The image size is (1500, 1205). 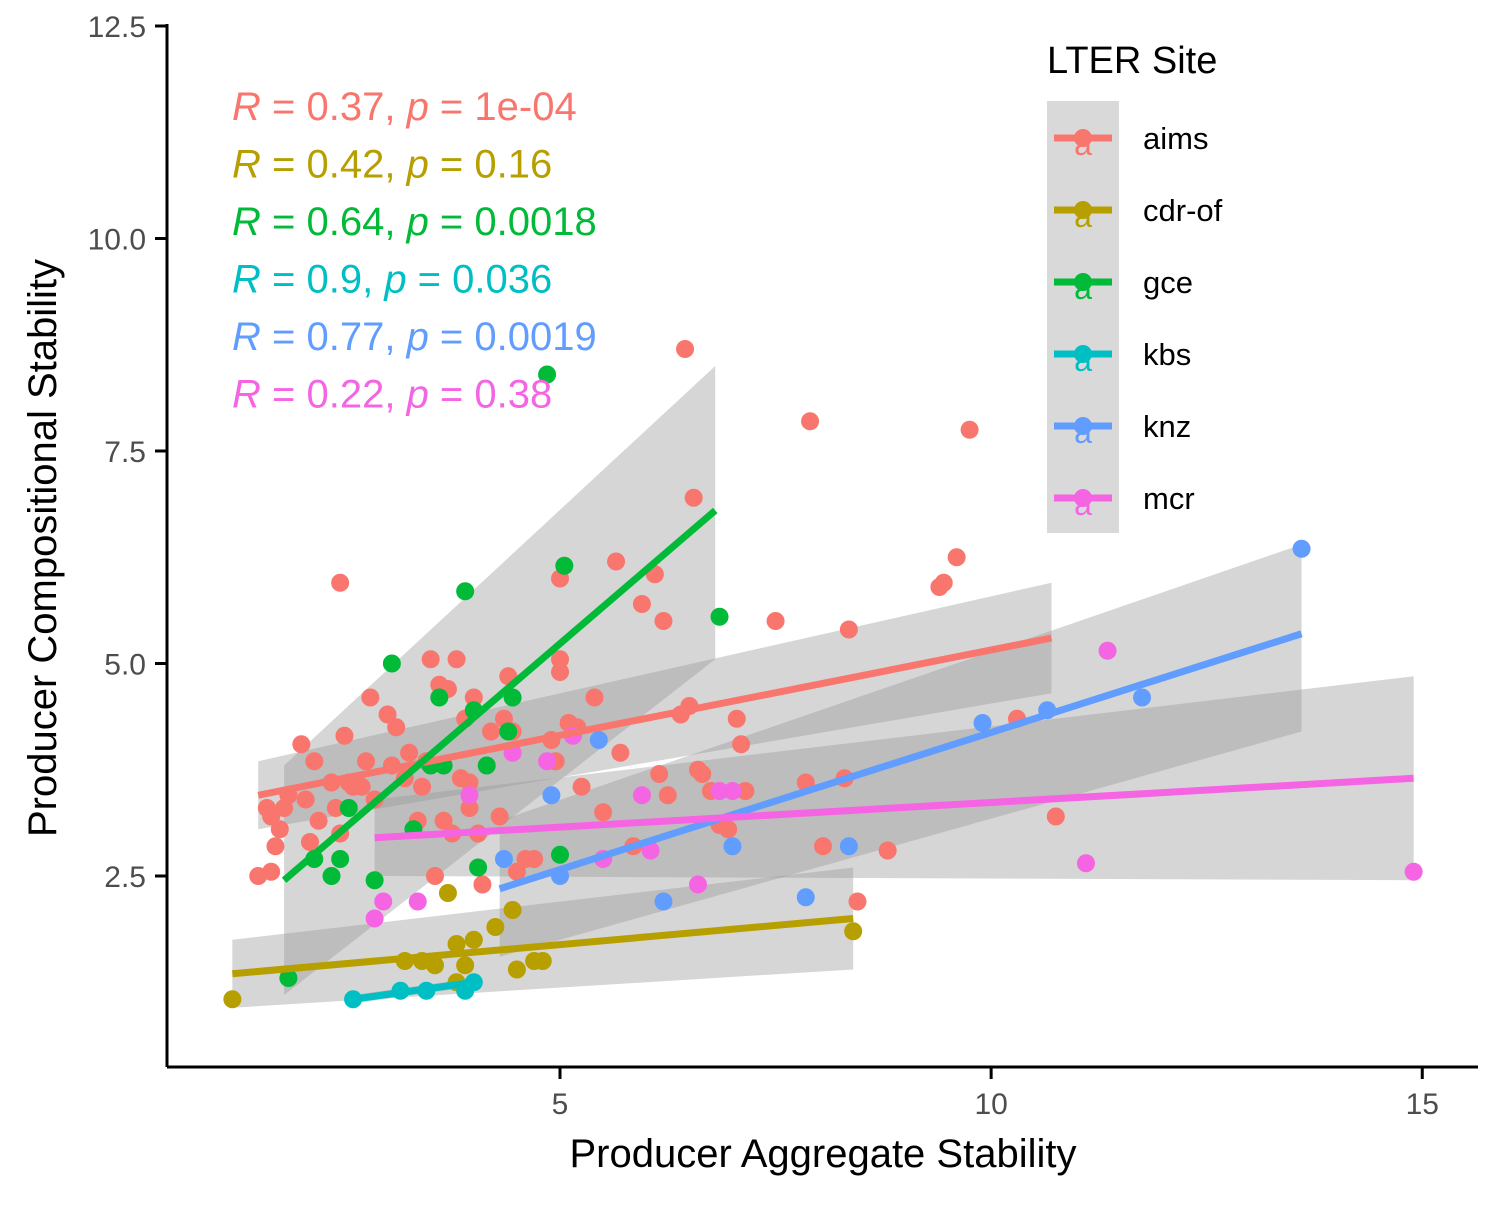 I want to click on legend: LTER Site a aims a cdr-of a gce a kbs a knz a mcr, so click(x=1135, y=286).